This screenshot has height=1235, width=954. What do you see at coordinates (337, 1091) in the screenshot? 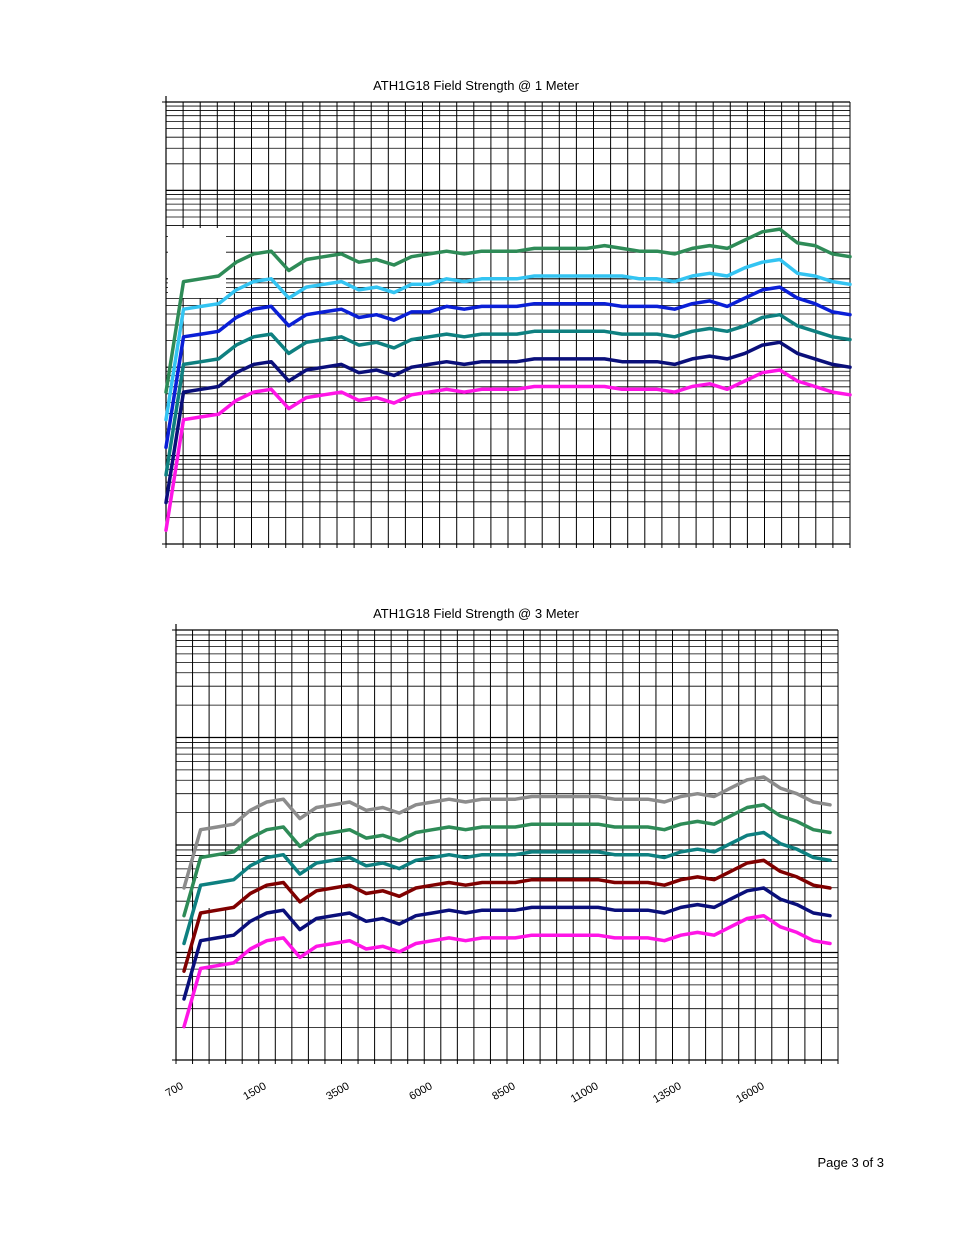
I see `x-tick-label: 3500` at bounding box center [337, 1091].